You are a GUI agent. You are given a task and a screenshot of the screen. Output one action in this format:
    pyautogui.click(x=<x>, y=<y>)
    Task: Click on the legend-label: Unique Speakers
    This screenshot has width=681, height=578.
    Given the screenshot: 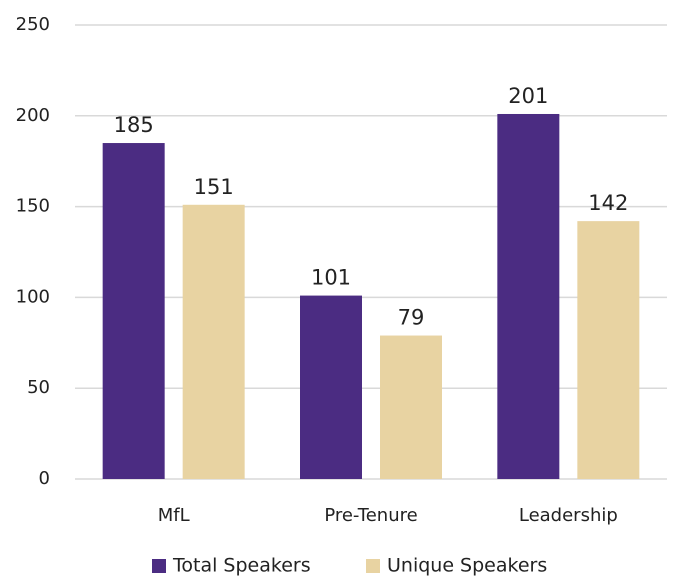 What is the action you would take?
    pyautogui.click(x=467, y=566)
    